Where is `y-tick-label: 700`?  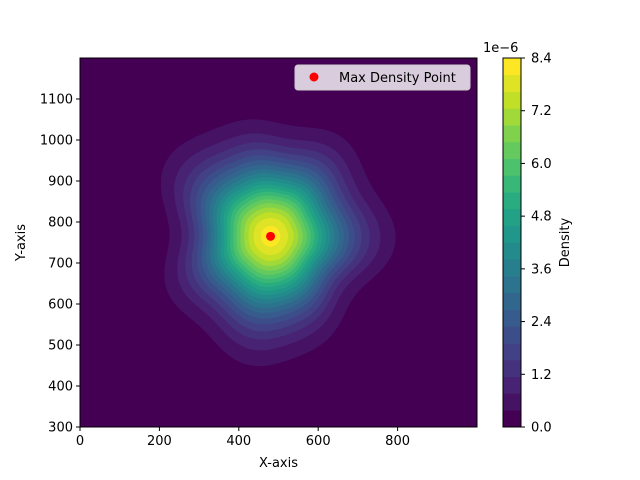
y-tick-label: 700 is located at coordinates (60, 264).